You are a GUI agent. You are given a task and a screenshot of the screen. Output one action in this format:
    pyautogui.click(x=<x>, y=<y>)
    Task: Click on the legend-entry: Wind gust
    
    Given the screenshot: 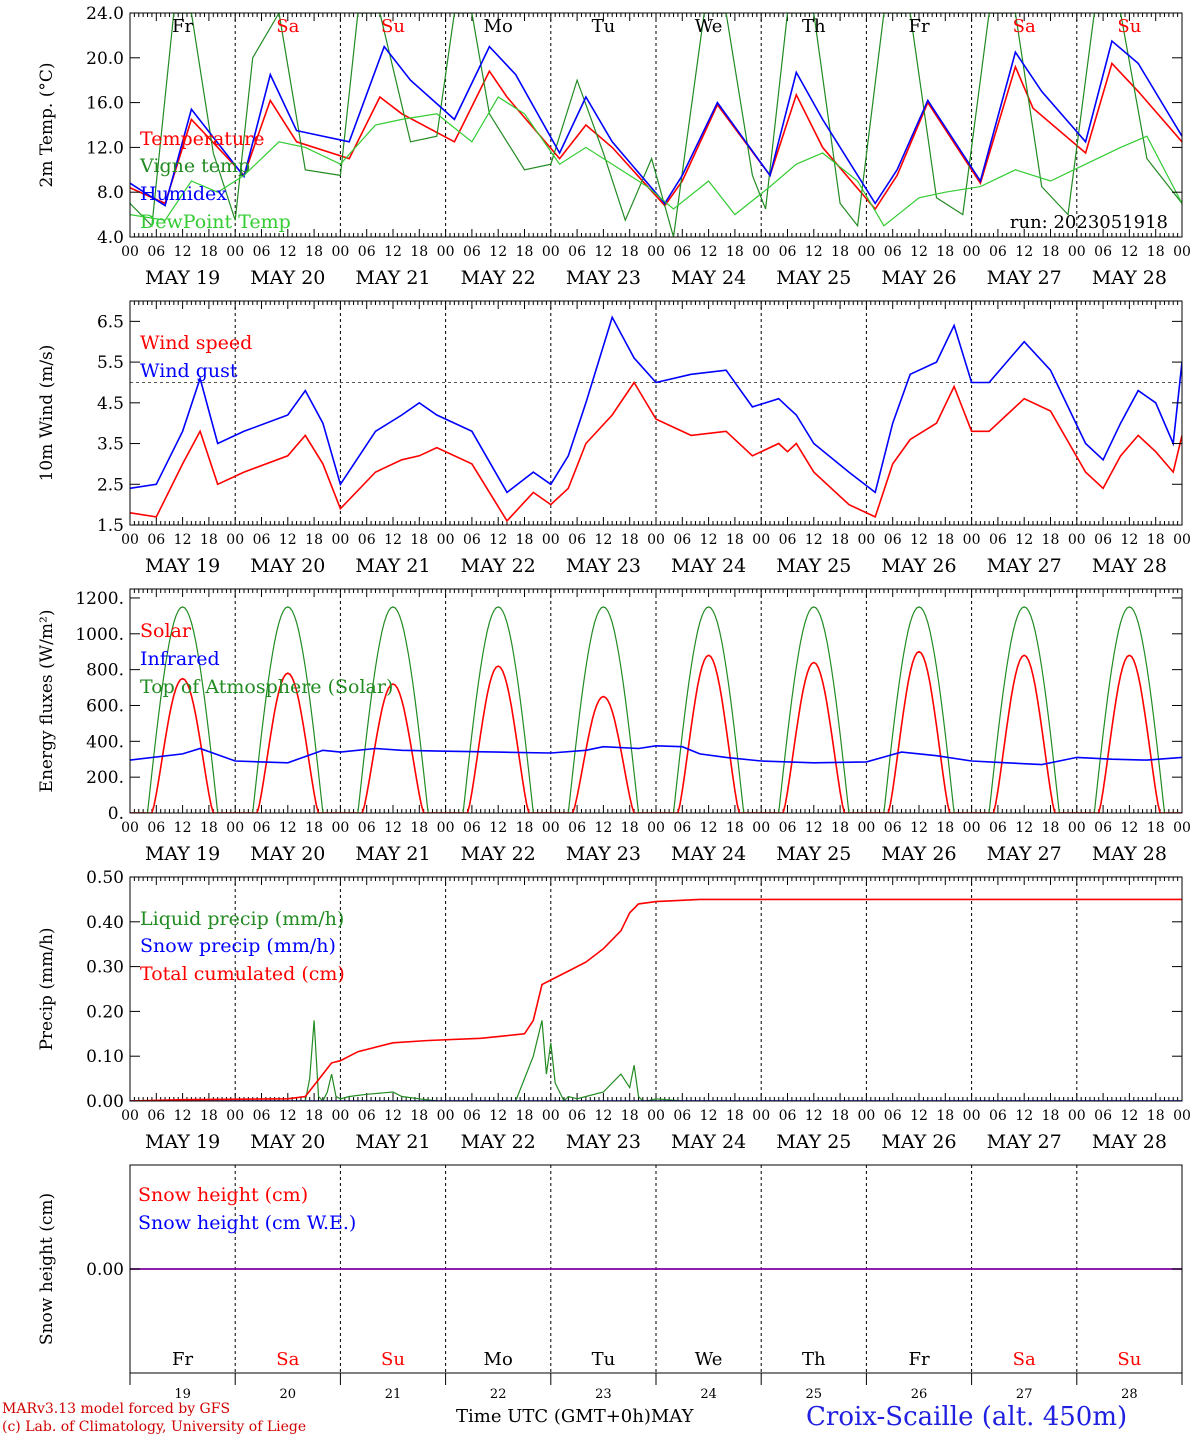 What is the action you would take?
    pyautogui.click(x=189, y=371)
    